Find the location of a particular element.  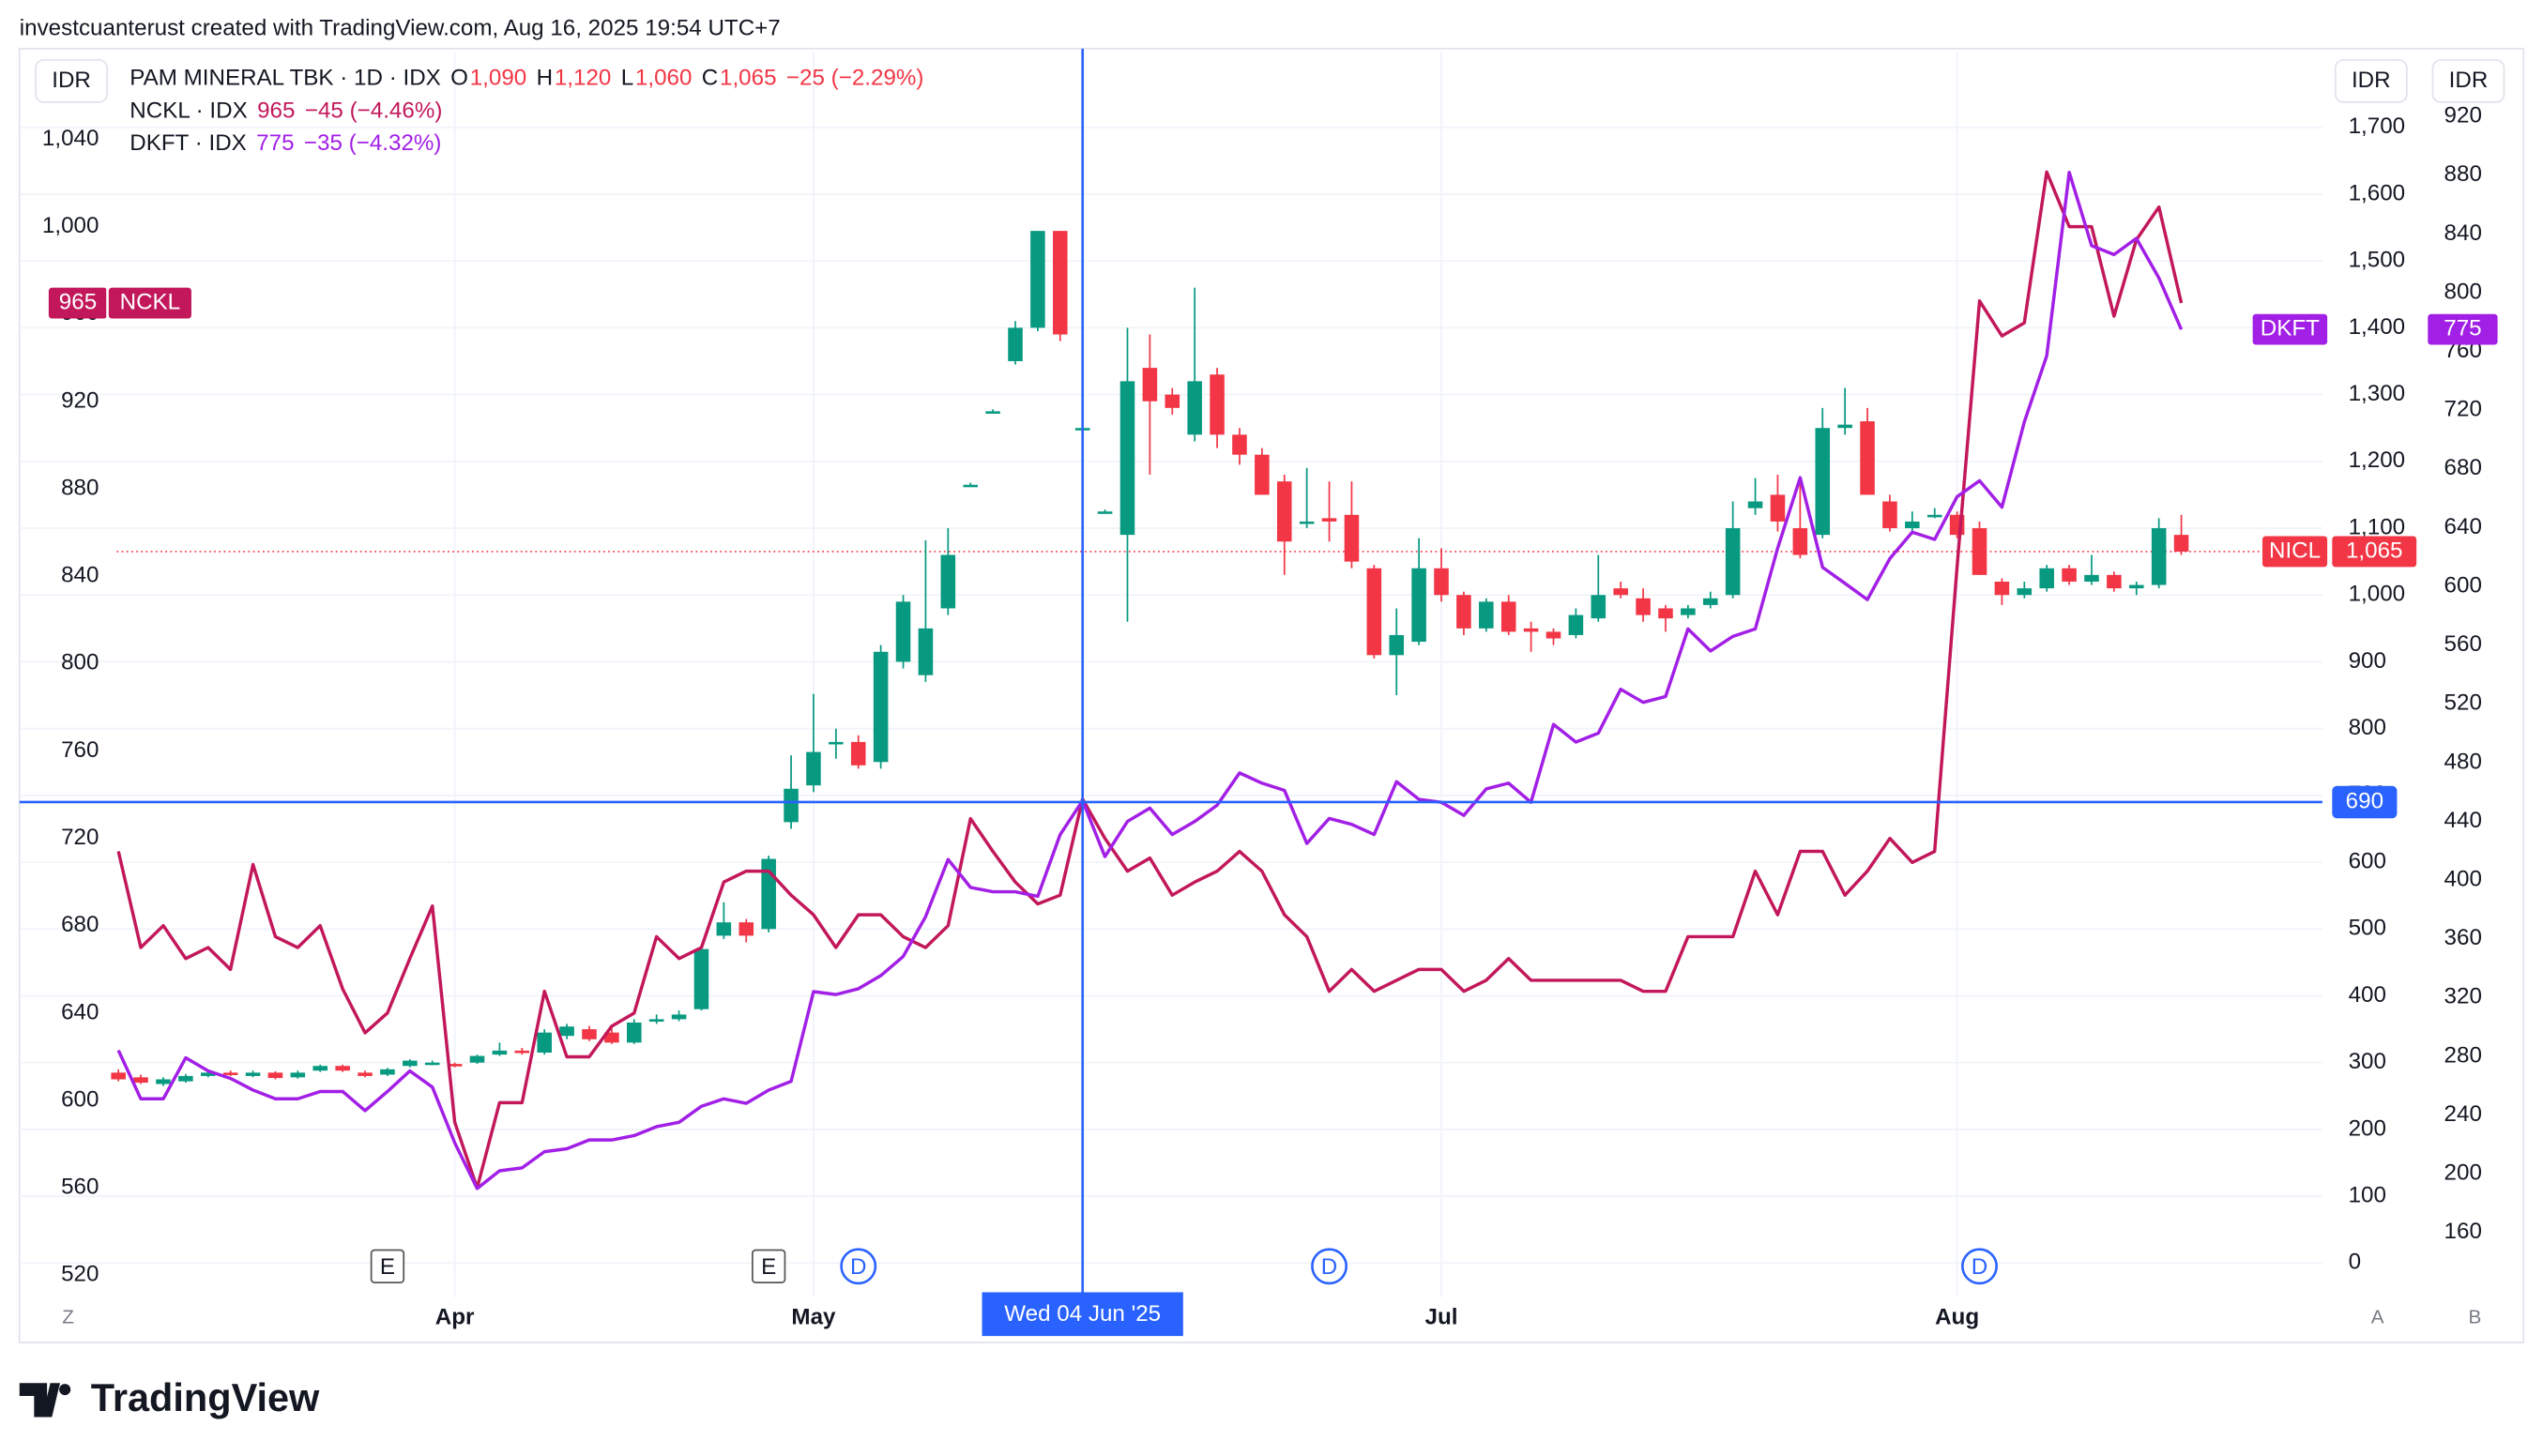

legend-item: −25 (−2.29%) is located at coordinates (855, 78).